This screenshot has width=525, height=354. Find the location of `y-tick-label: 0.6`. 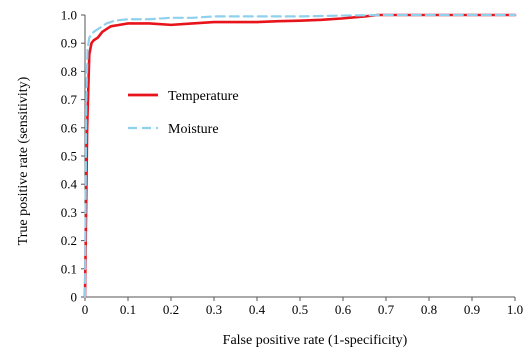

y-tick-label: 0.6 is located at coordinates (69, 127).